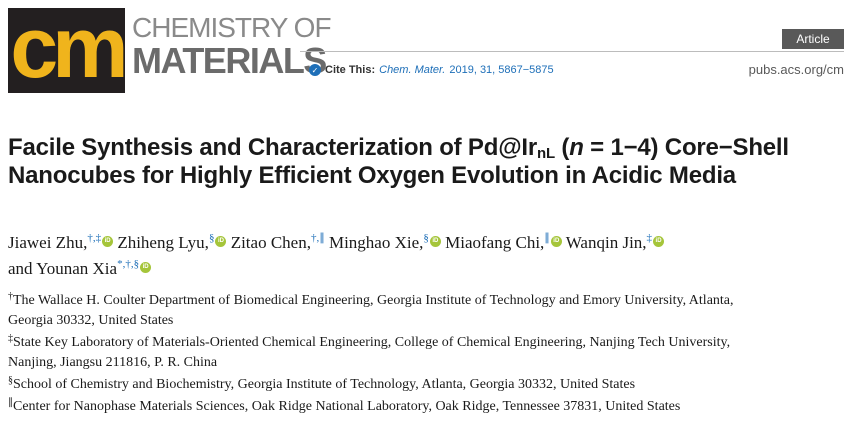 The image size is (852, 426). I want to click on journal-url: pubs.acs.org/cm, so click(796, 69).